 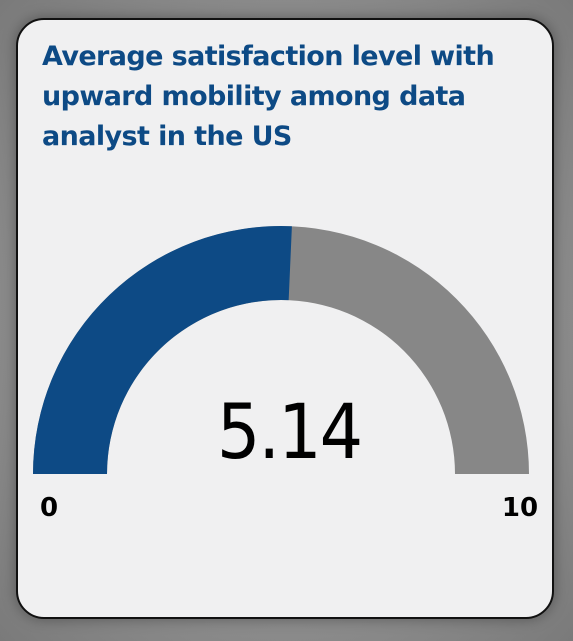 What do you see at coordinates (520, 508) in the screenshot?
I see `gauge-max-label: 10` at bounding box center [520, 508].